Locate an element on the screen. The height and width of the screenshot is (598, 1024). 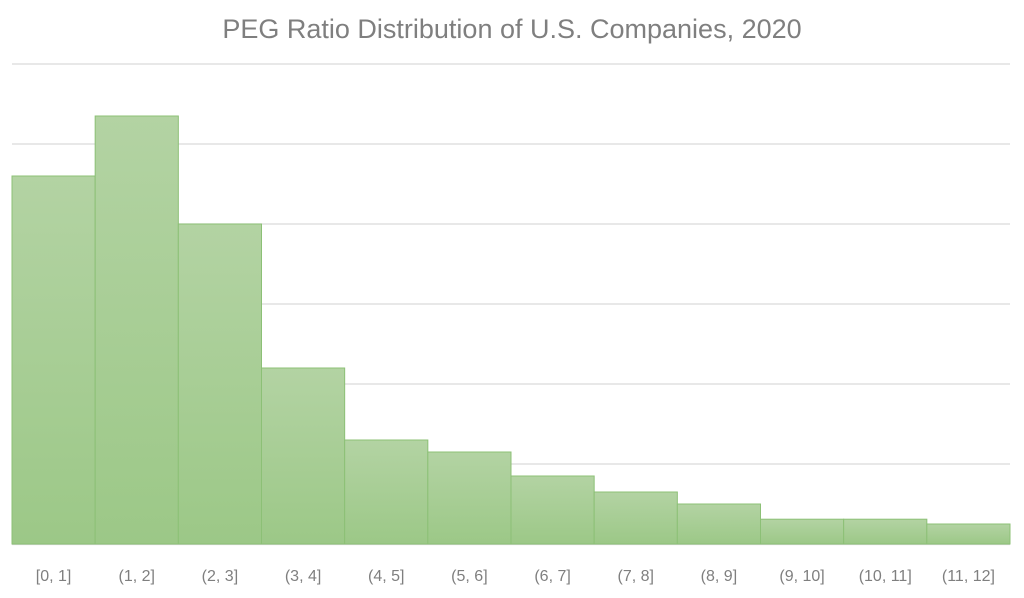
x-tick-label-0: [0, 1] is located at coordinates (54, 576).